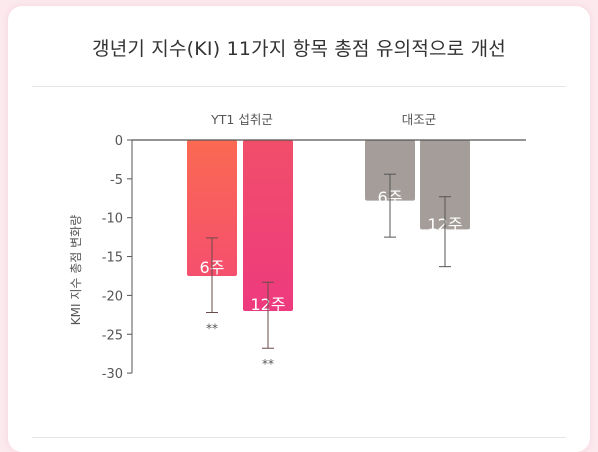  What do you see at coordinates (112, 219) in the screenshot?
I see `y-tick-label: -10` at bounding box center [112, 219].